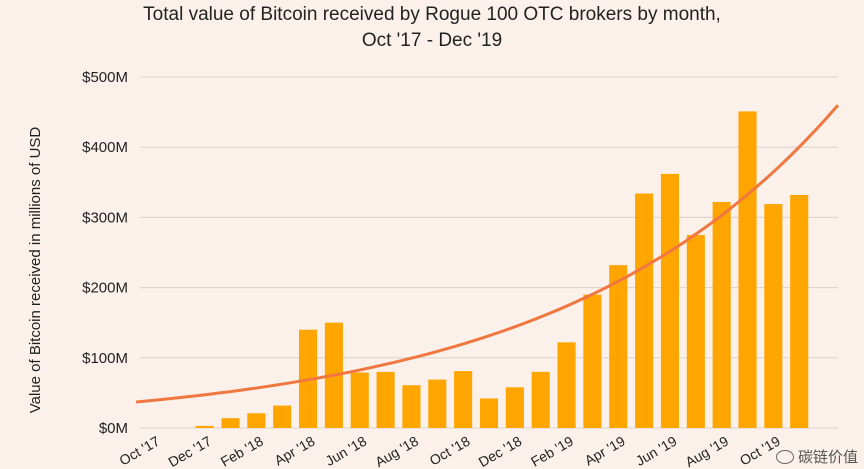 The height and width of the screenshot is (469, 864). I want to click on x-tick-label: Apr '19, so click(605, 451).